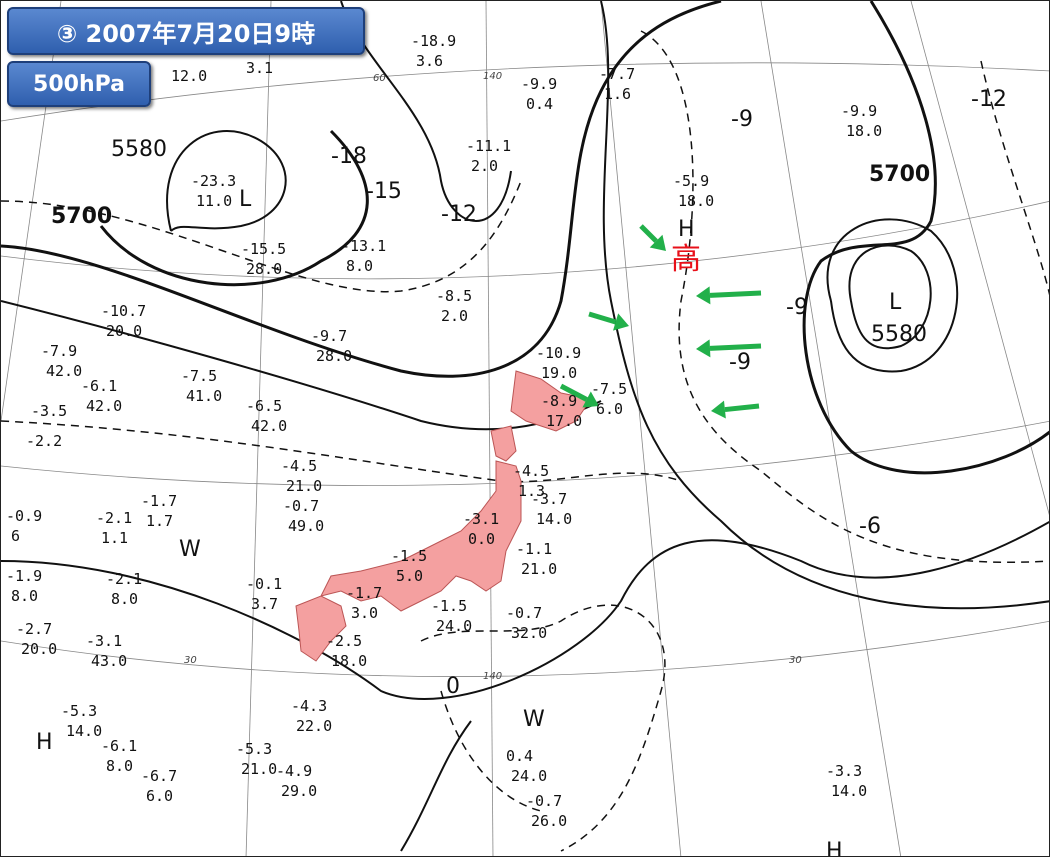 The image size is (1050, 857). Describe the element at coordinates (454, 296) in the screenshot. I see `station-temperature: -8.5` at that location.